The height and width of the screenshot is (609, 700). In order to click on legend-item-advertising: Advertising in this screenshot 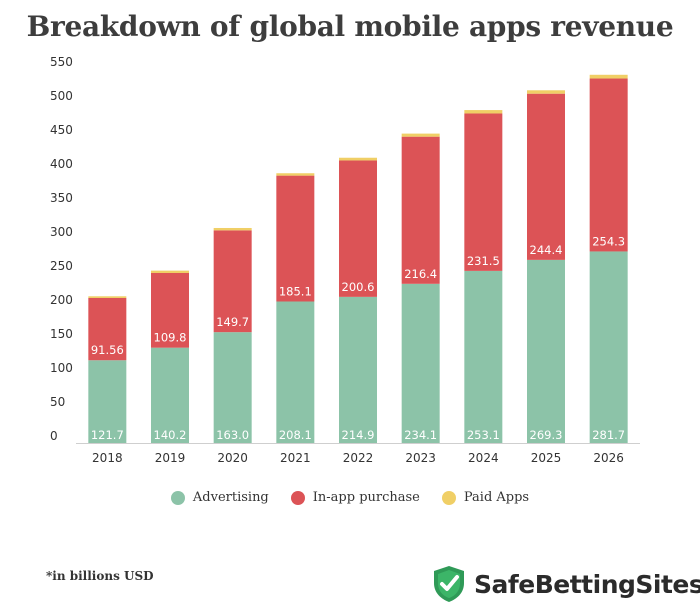, I will do `click(219, 497)`.